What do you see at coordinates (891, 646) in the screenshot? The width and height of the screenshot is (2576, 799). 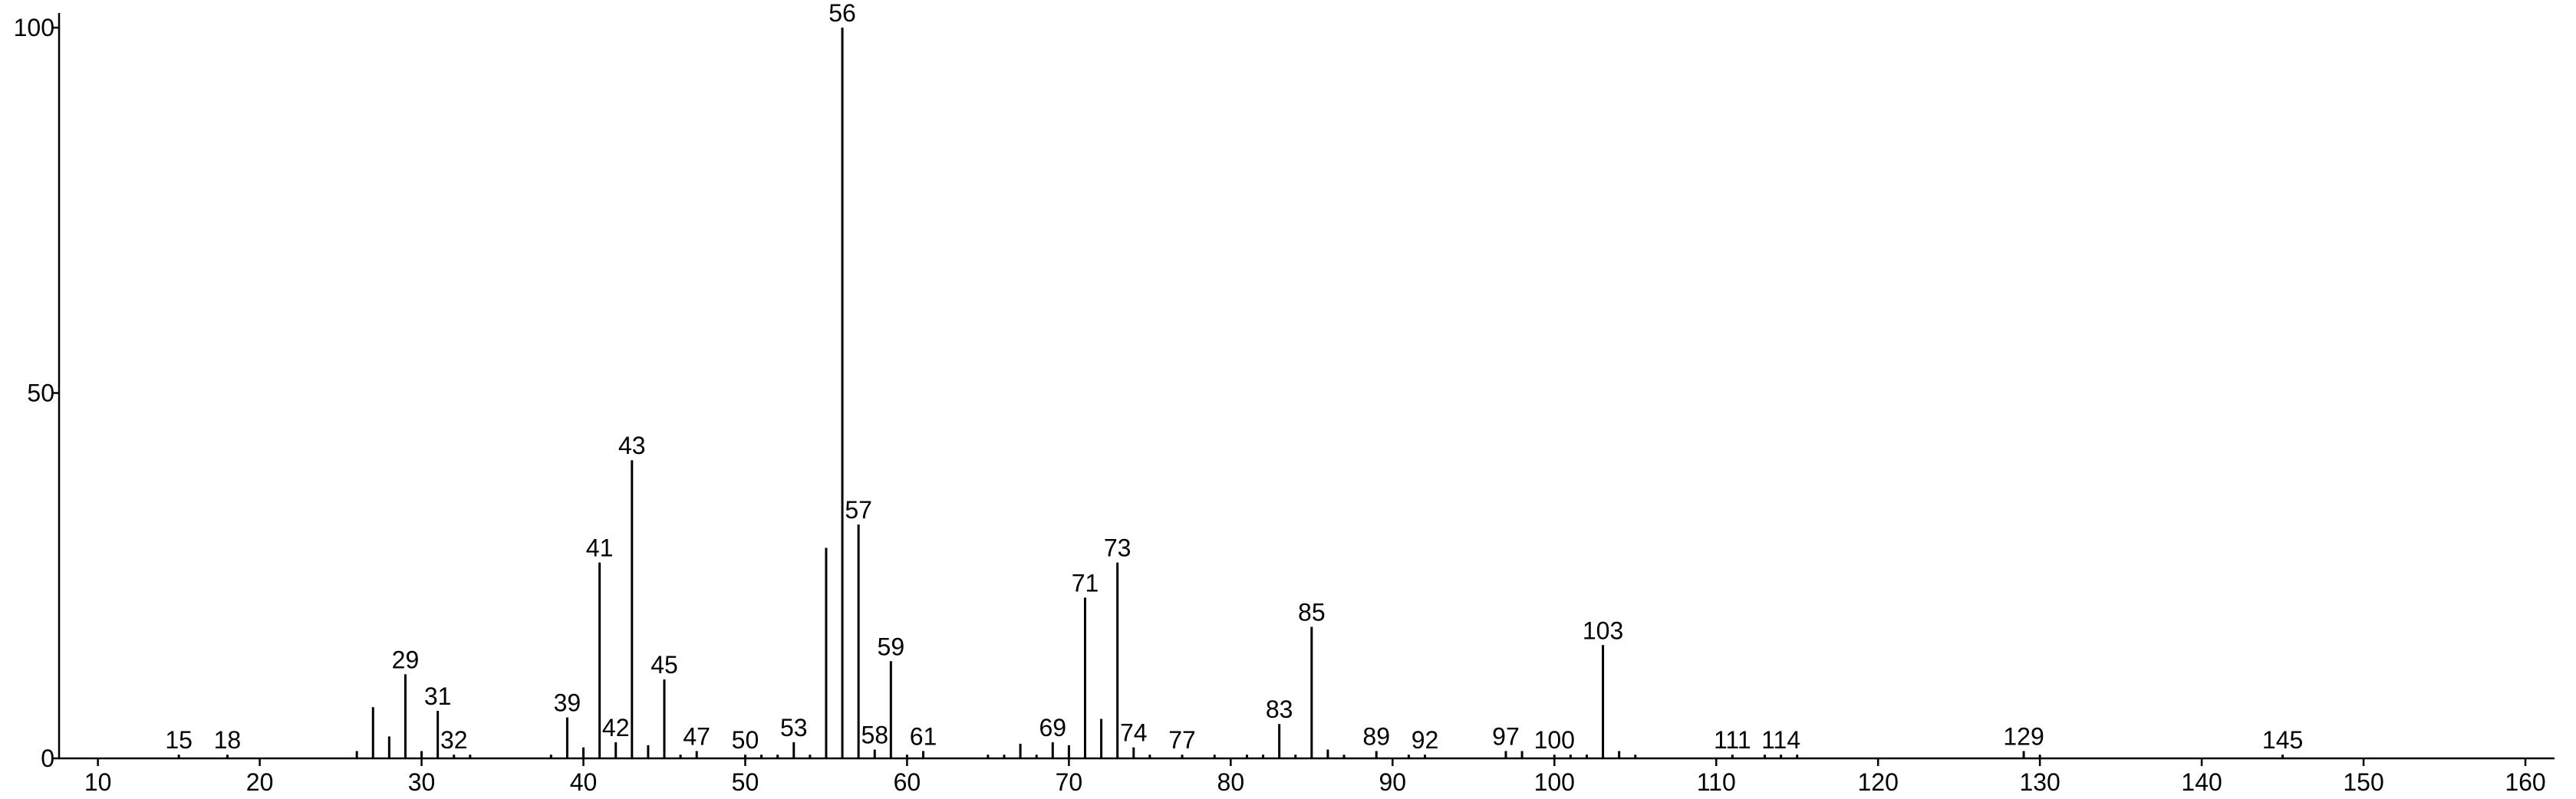 I see `peak-label: 59` at bounding box center [891, 646].